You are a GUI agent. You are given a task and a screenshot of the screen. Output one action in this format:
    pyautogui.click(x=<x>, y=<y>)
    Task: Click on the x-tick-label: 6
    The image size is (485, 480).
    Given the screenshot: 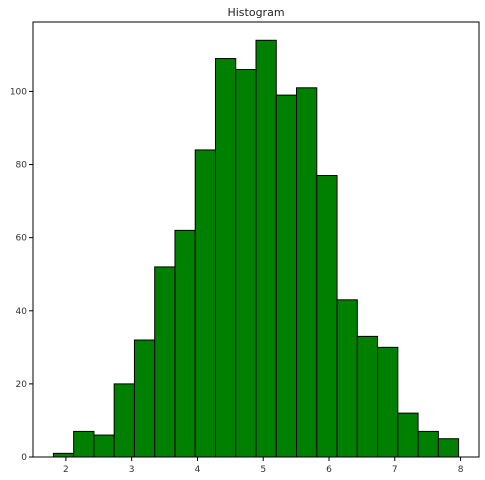 What is the action you would take?
    pyautogui.click(x=329, y=470)
    